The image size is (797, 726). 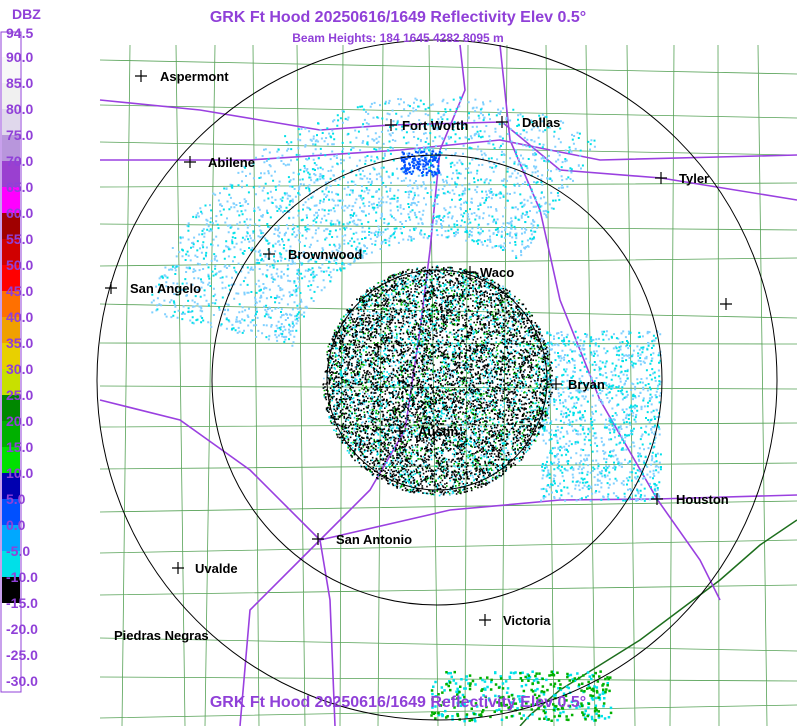 What do you see at coordinates (22, 655) in the screenshot?
I see `legend-label: -25.0` at bounding box center [22, 655].